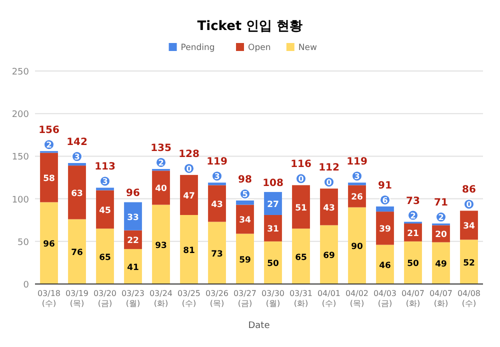  What do you see at coordinates (21, 157) in the screenshot?
I see `y-tick-label: 150` at bounding box center [21, 157].